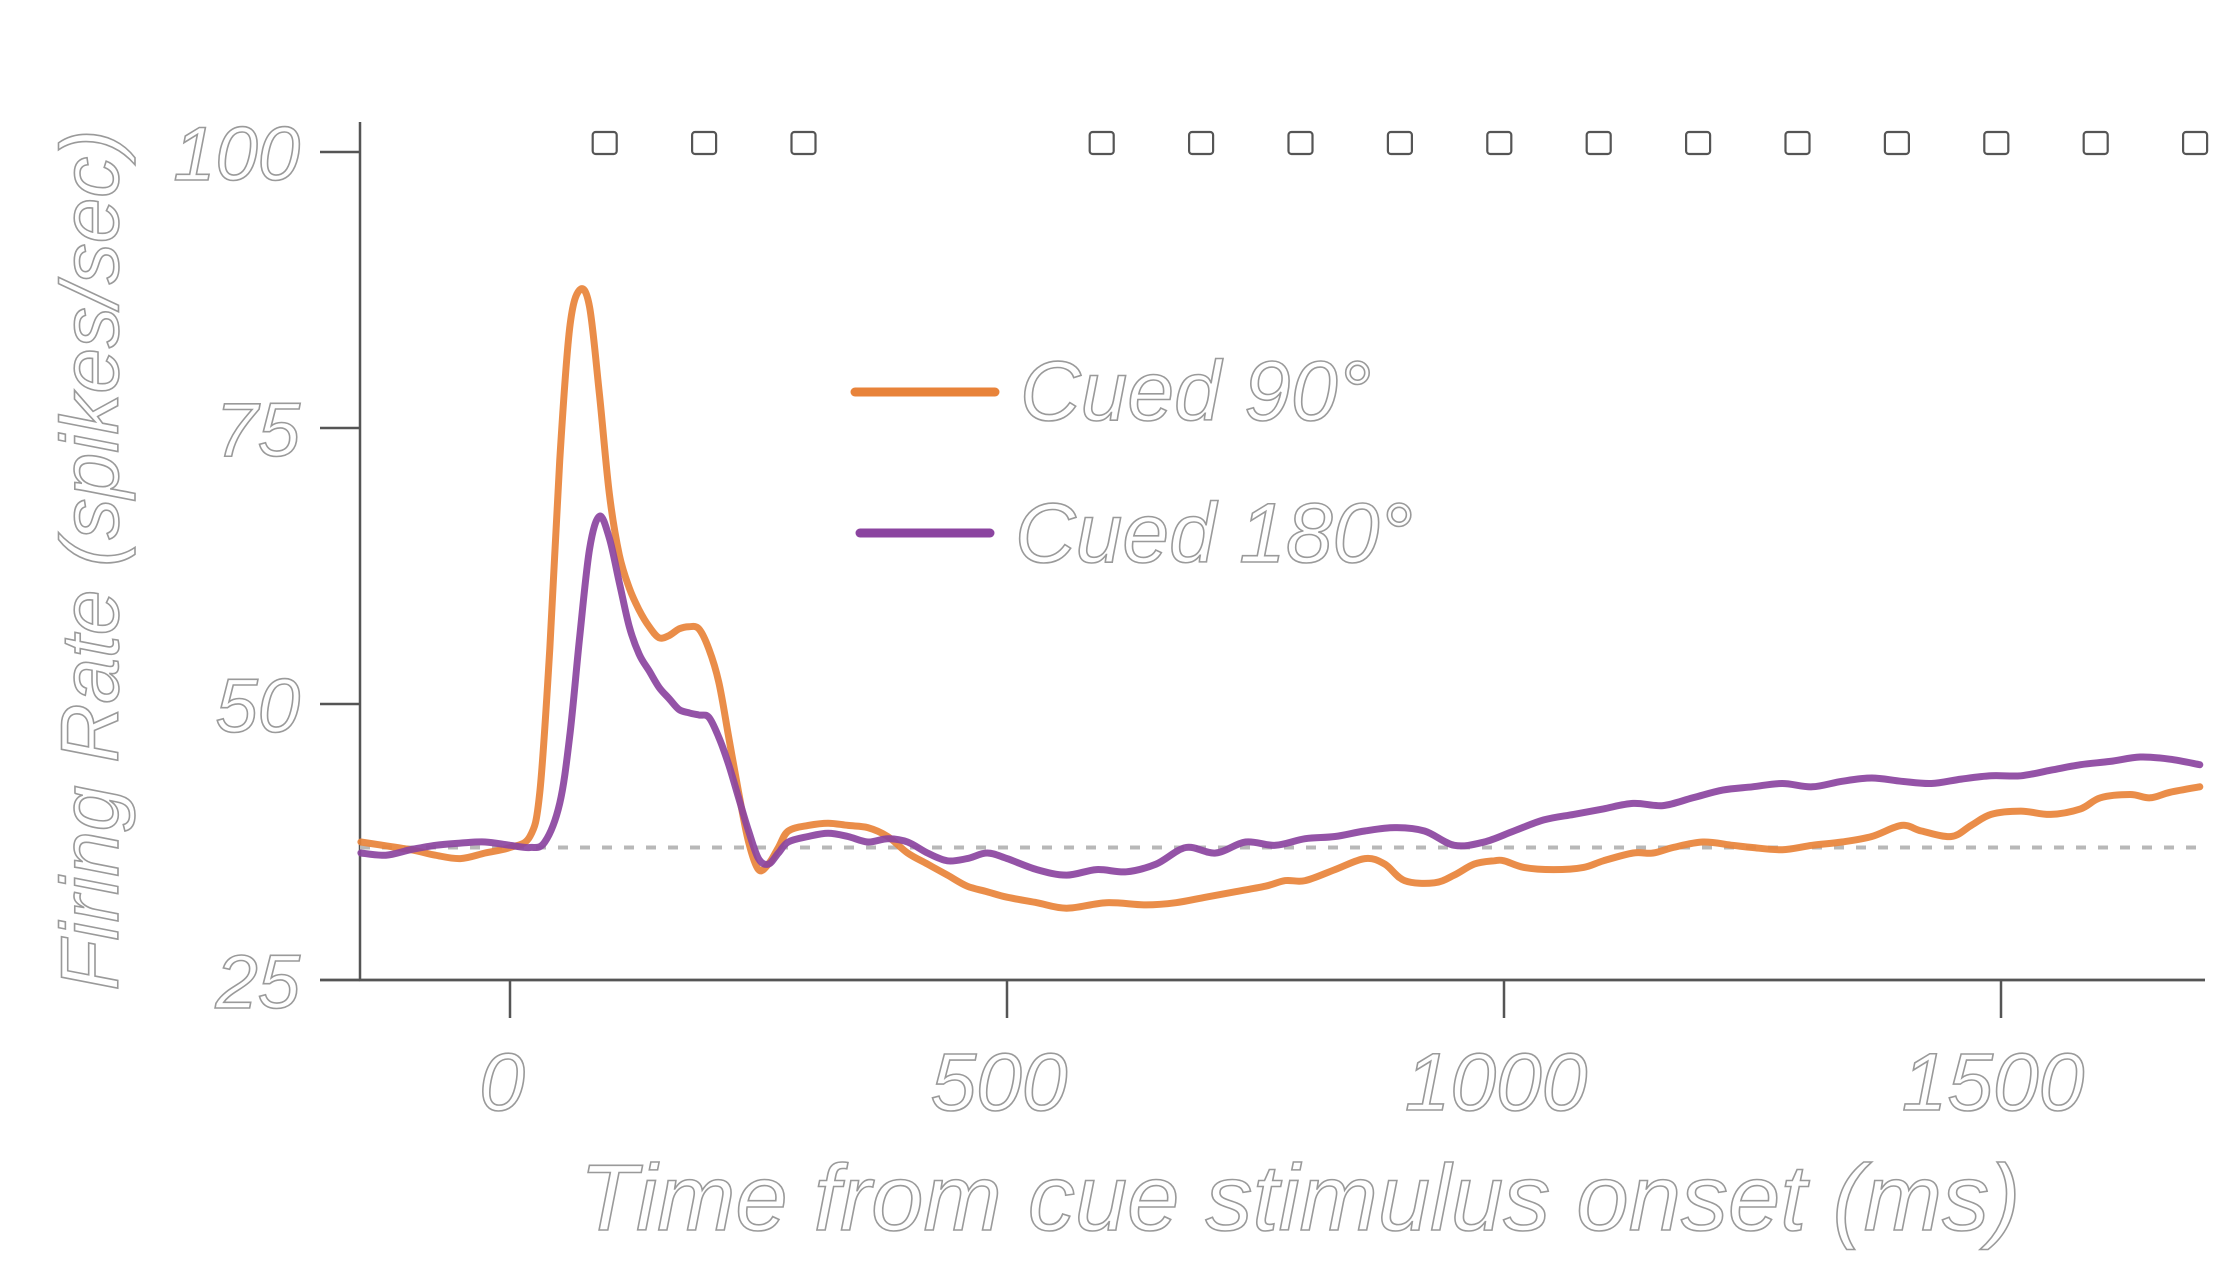  I want to click on y-tick-label-25: 25, so click(257, 982).